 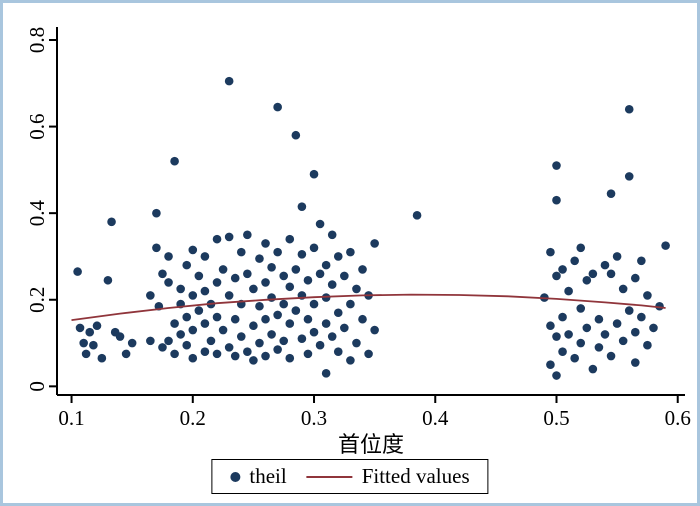 What do you see at coordinates (329, 476) in the screenshot?
I see `fitted-line-marker-icon` at bounding box center [329, 476].